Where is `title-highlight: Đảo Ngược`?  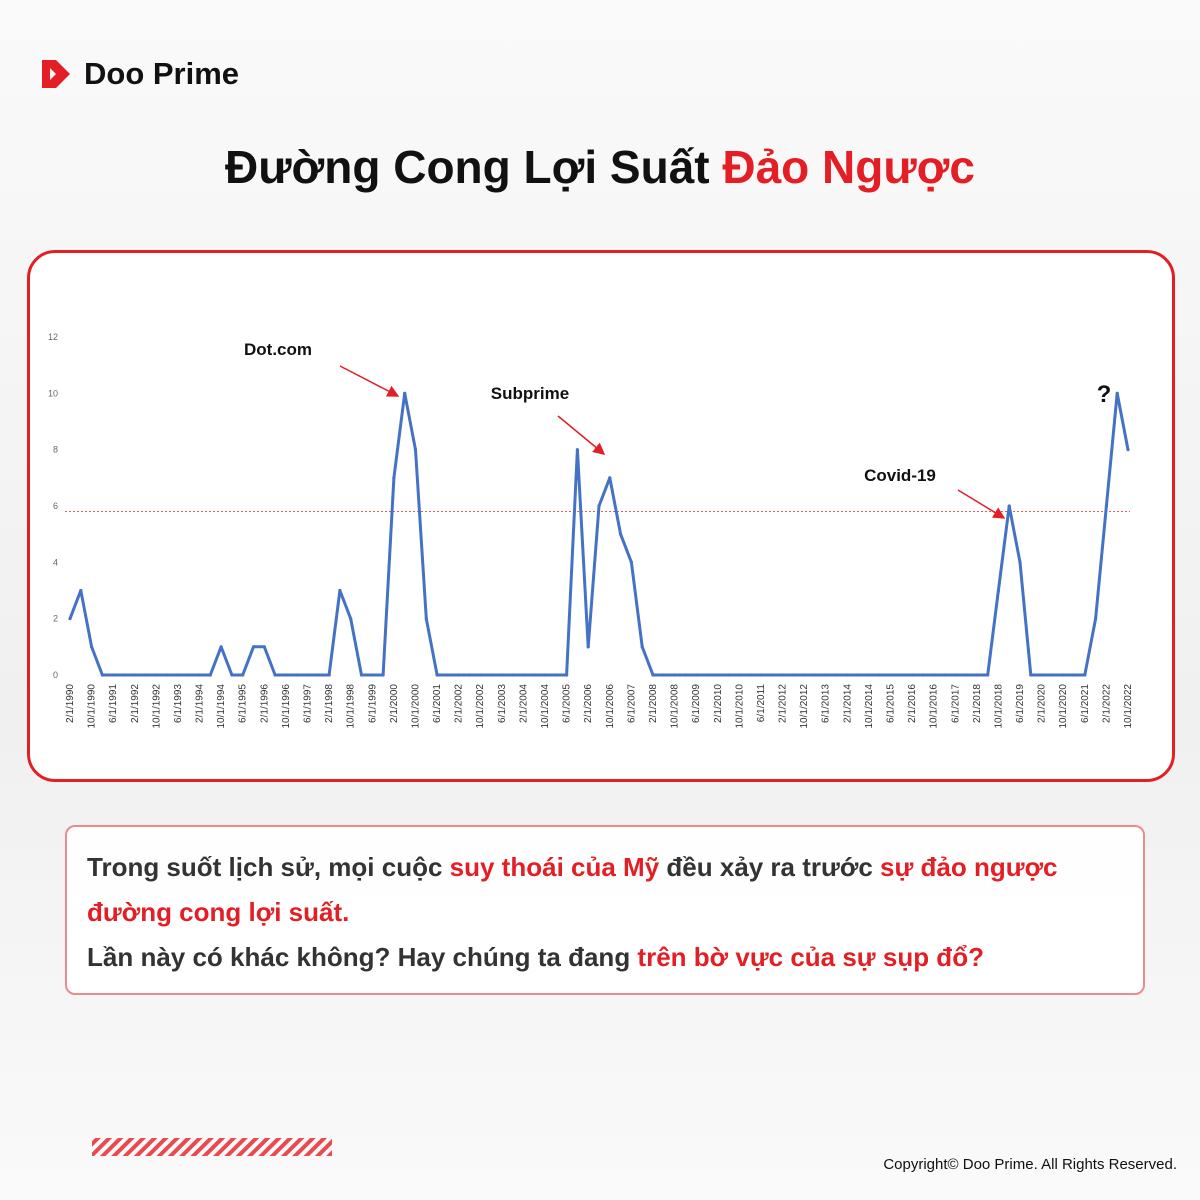 title-highlight: Đảo Ngược is located at coordinates (848, 167).